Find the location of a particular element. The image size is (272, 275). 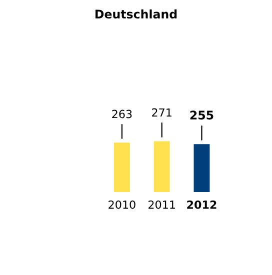

x-tick-label: 2010 is located at coordinates (122, 204).